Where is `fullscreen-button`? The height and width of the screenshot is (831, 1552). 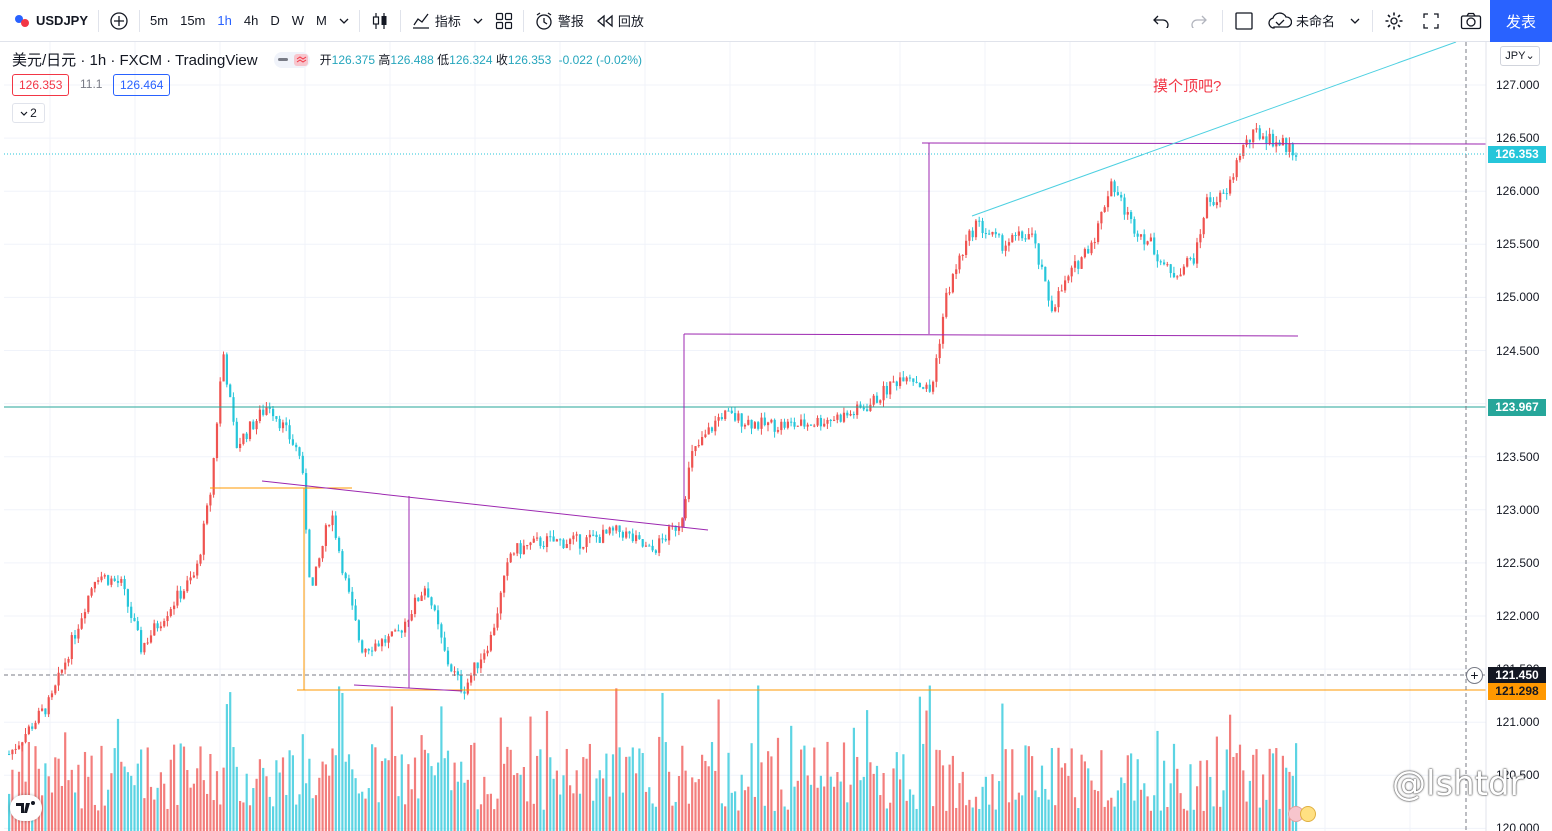
fullscreen-button is located at coordinates (1431, 21).